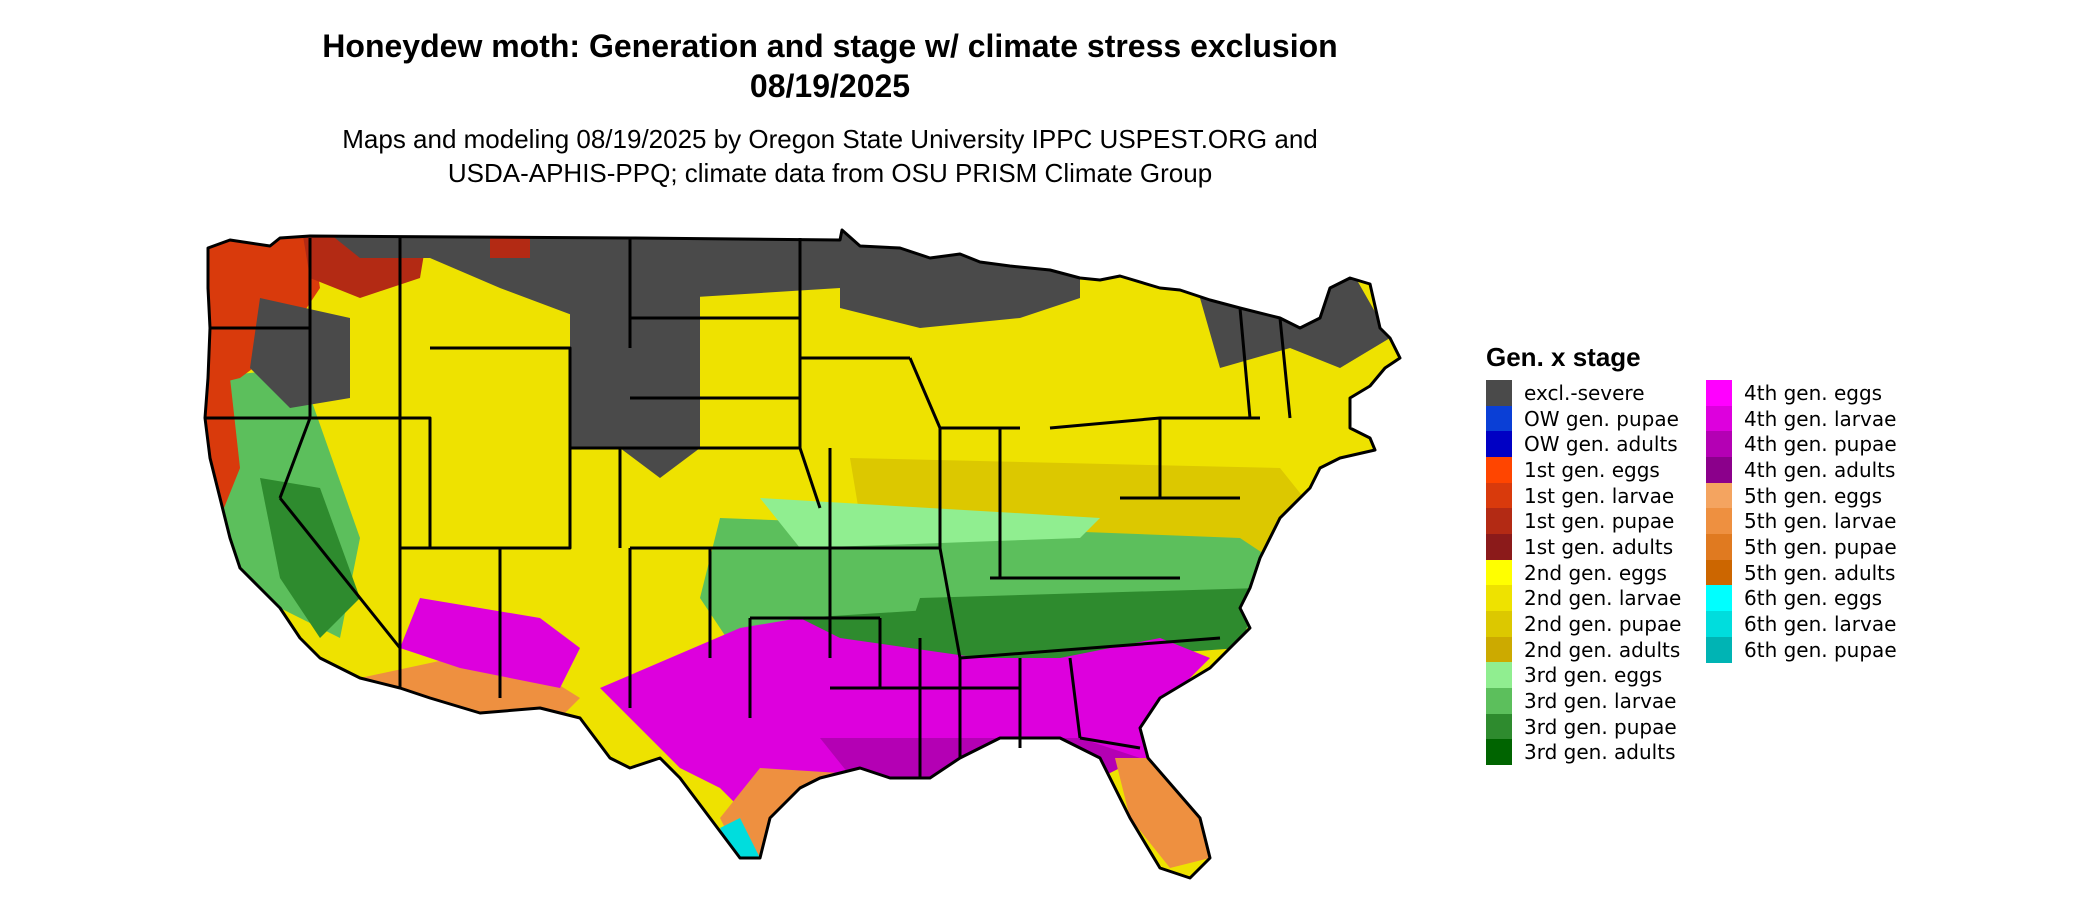  What do you see at coordinates (1563, 357) in the screenshot?
I see `legend-title: Gen. x stage` at bounding box center [1563, 357].